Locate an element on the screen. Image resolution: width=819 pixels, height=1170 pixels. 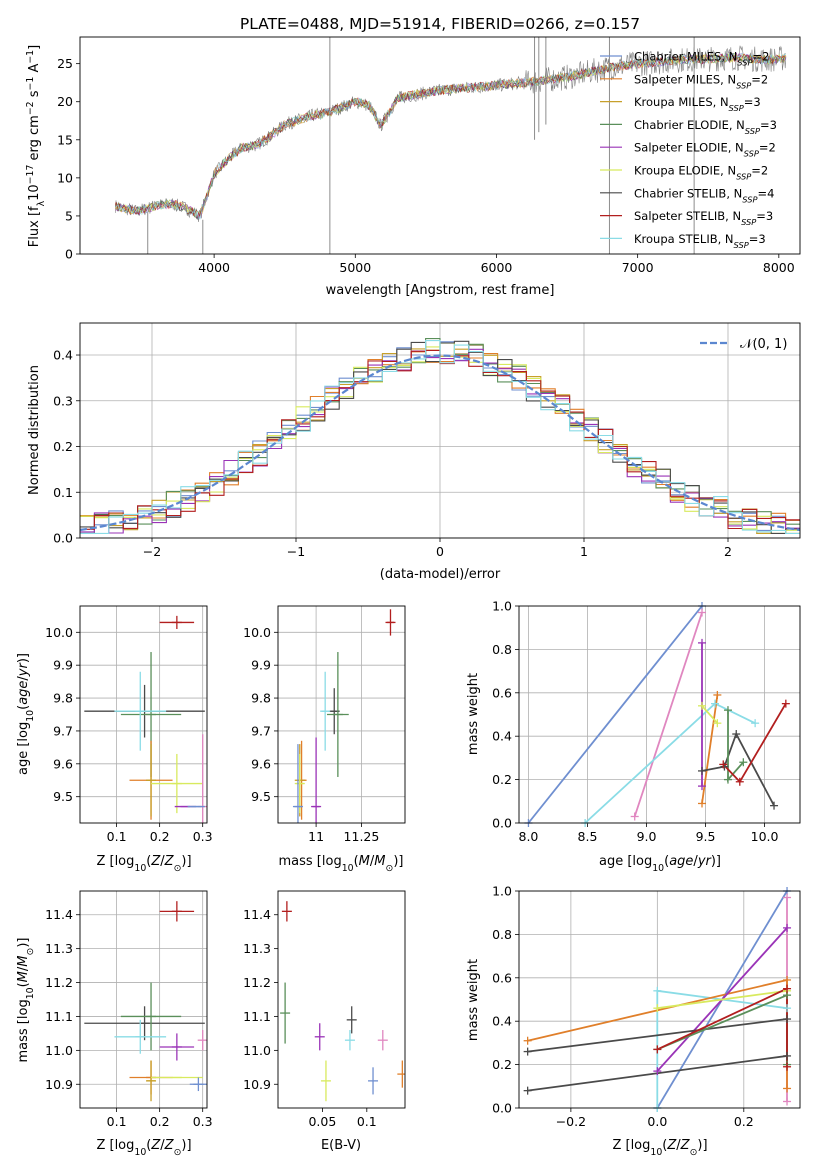
y-tick-label: 0.4 is located at coordinates (63, 355).